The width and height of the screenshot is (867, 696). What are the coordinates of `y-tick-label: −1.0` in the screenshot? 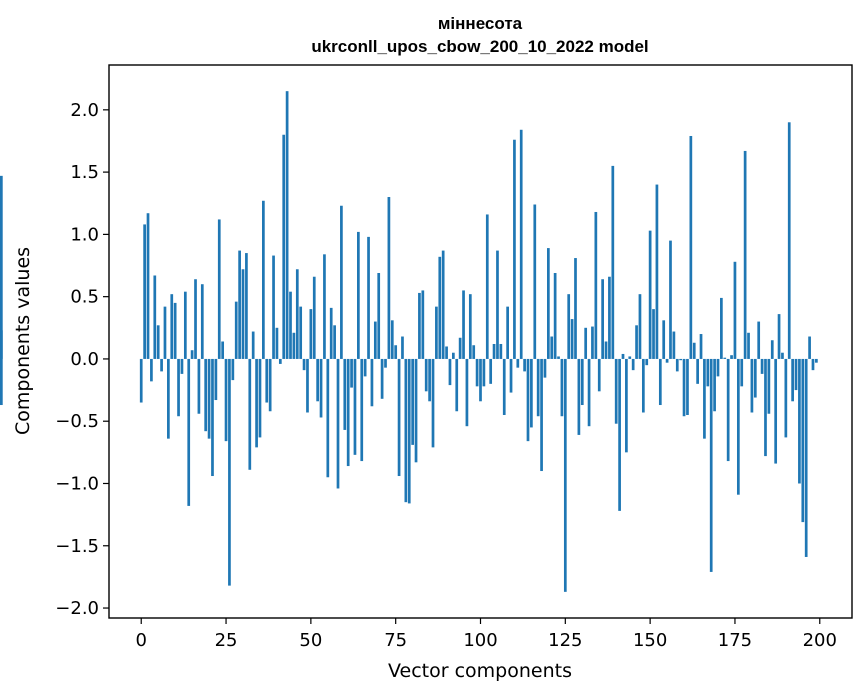 It's located at (77, 483).